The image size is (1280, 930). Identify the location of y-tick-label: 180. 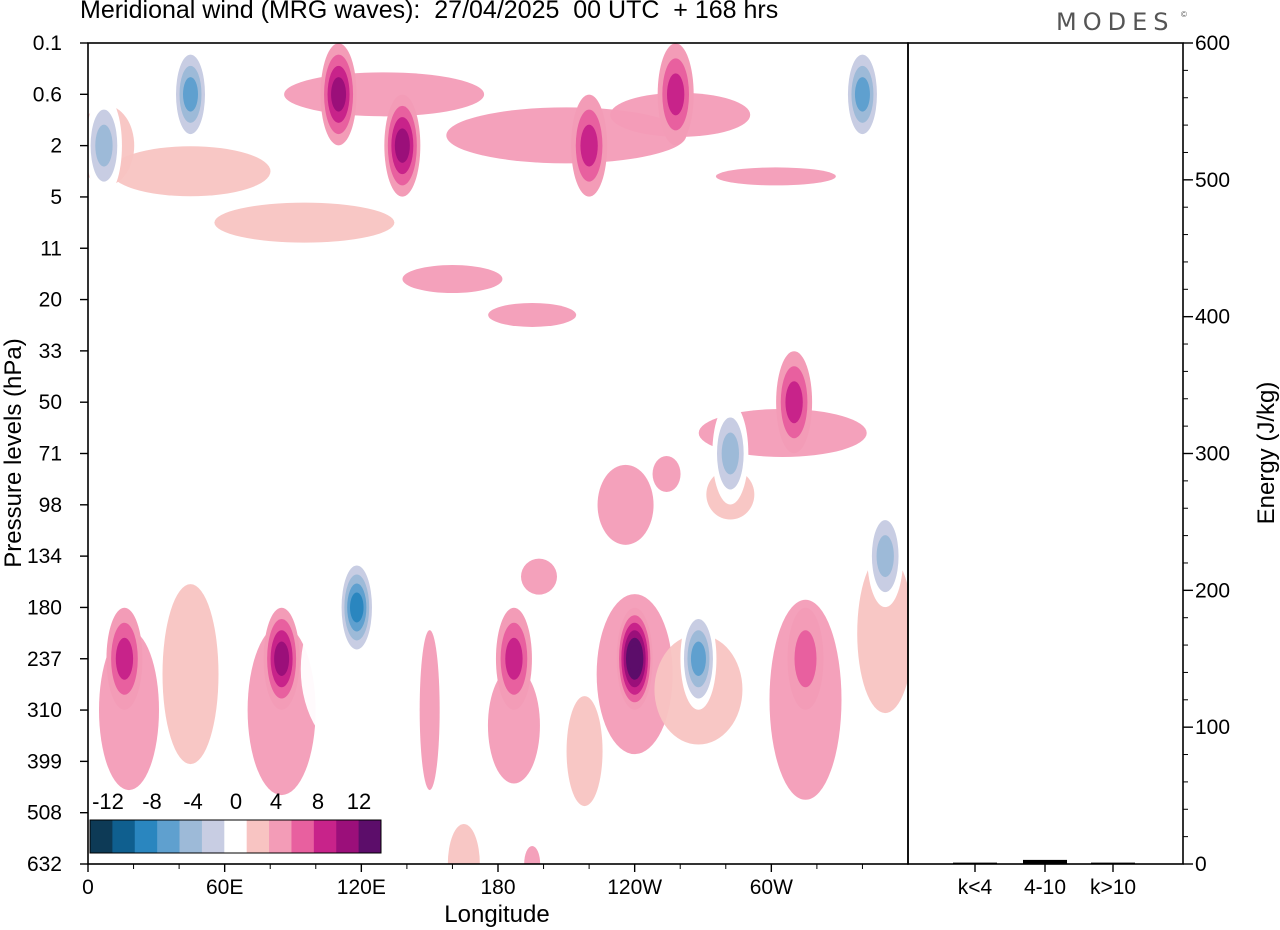
(44, 607).